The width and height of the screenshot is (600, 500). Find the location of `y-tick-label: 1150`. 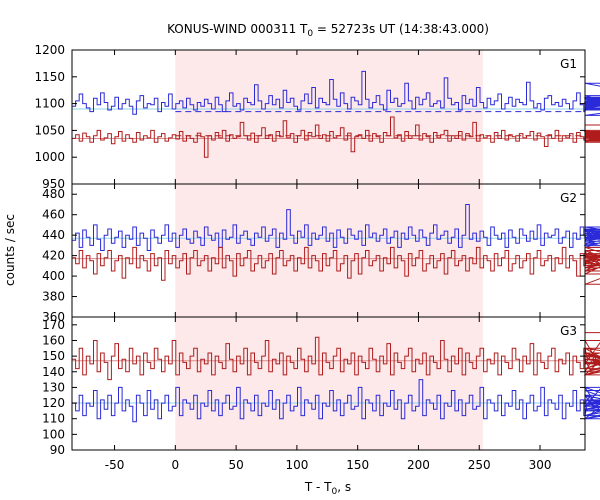

y-tick-label: 1150 is located at coordinates (49, 77).